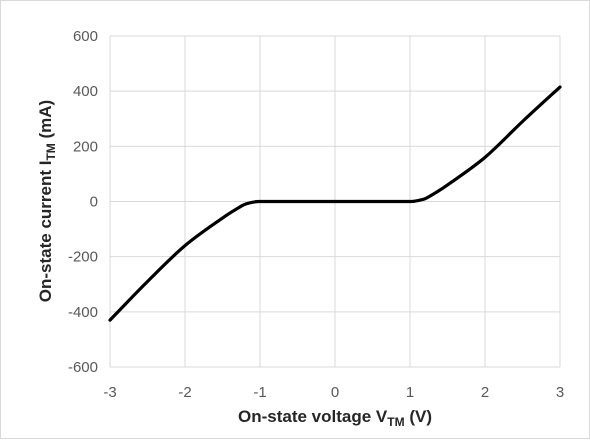 The image size is (590, 440). I want to click on x-tick-label: 2, so click(485, 392).